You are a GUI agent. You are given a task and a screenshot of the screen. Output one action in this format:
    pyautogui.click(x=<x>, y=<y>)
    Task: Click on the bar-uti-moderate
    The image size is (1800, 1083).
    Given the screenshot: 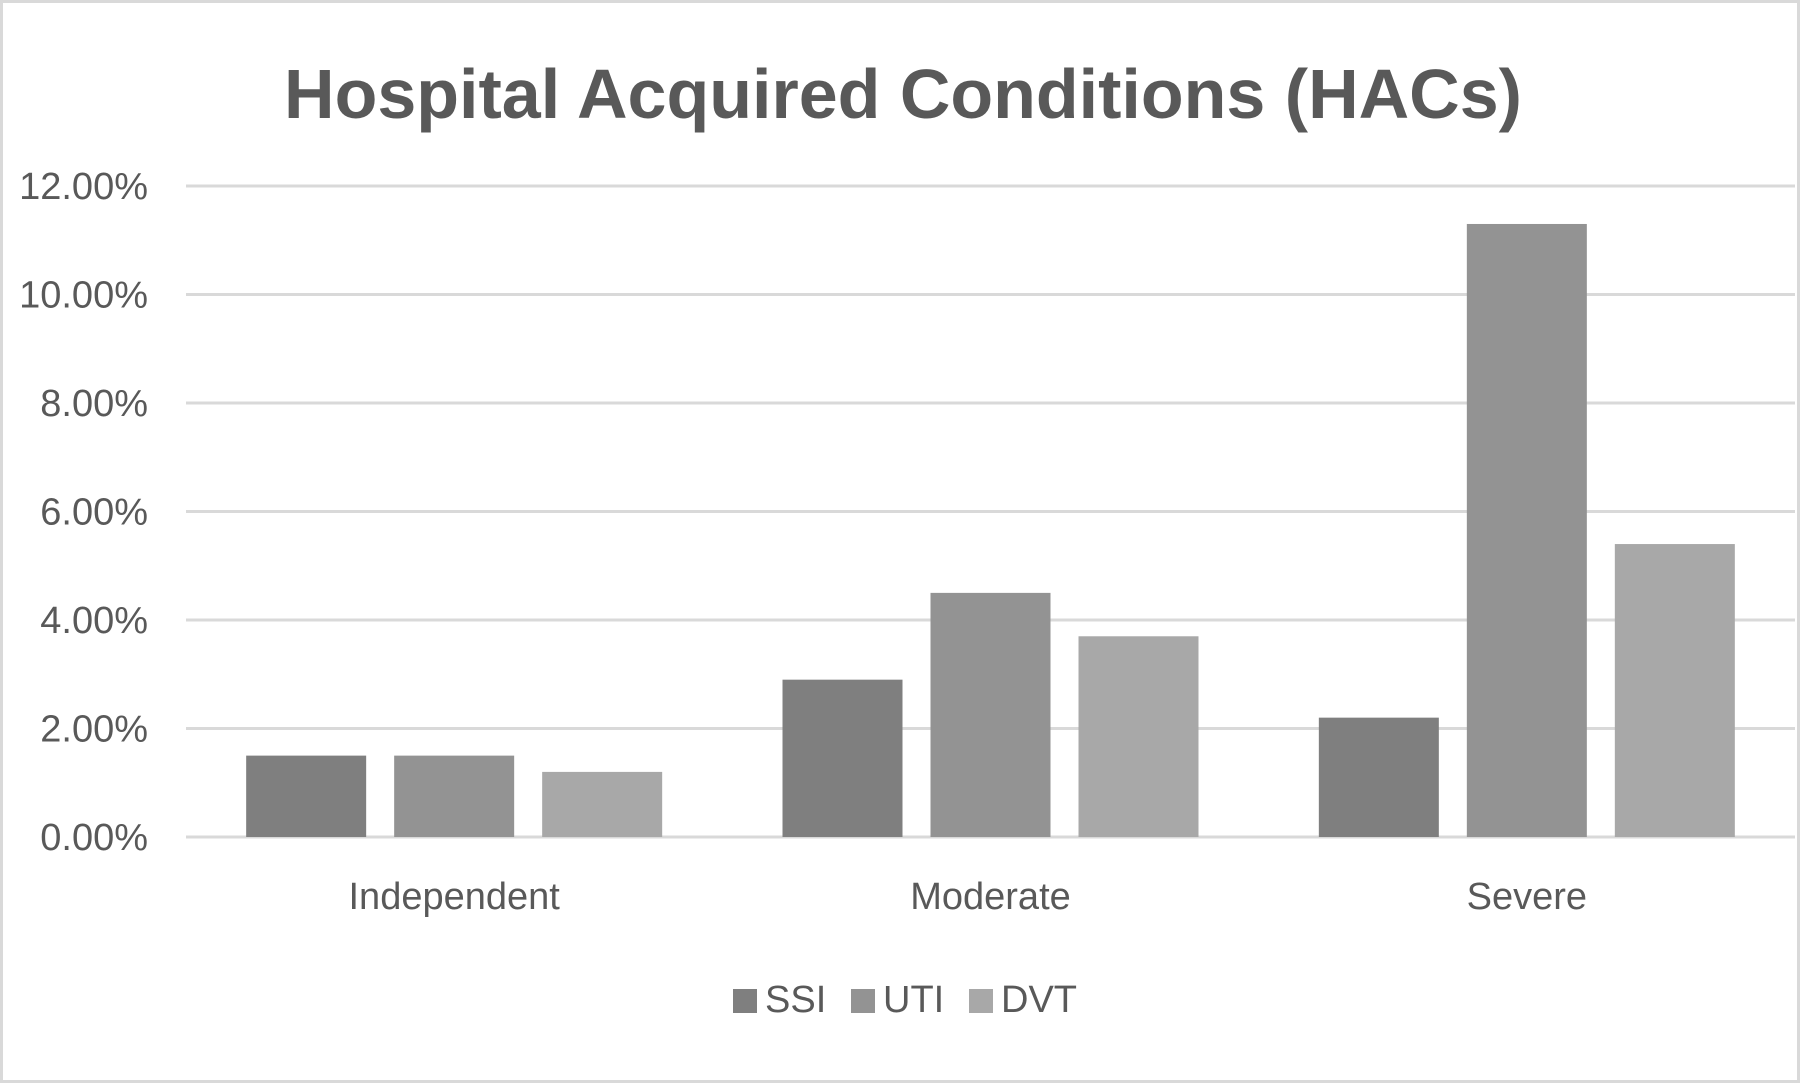 What is the action you would take?
    pyautogui.click(x=990, y=714)
    